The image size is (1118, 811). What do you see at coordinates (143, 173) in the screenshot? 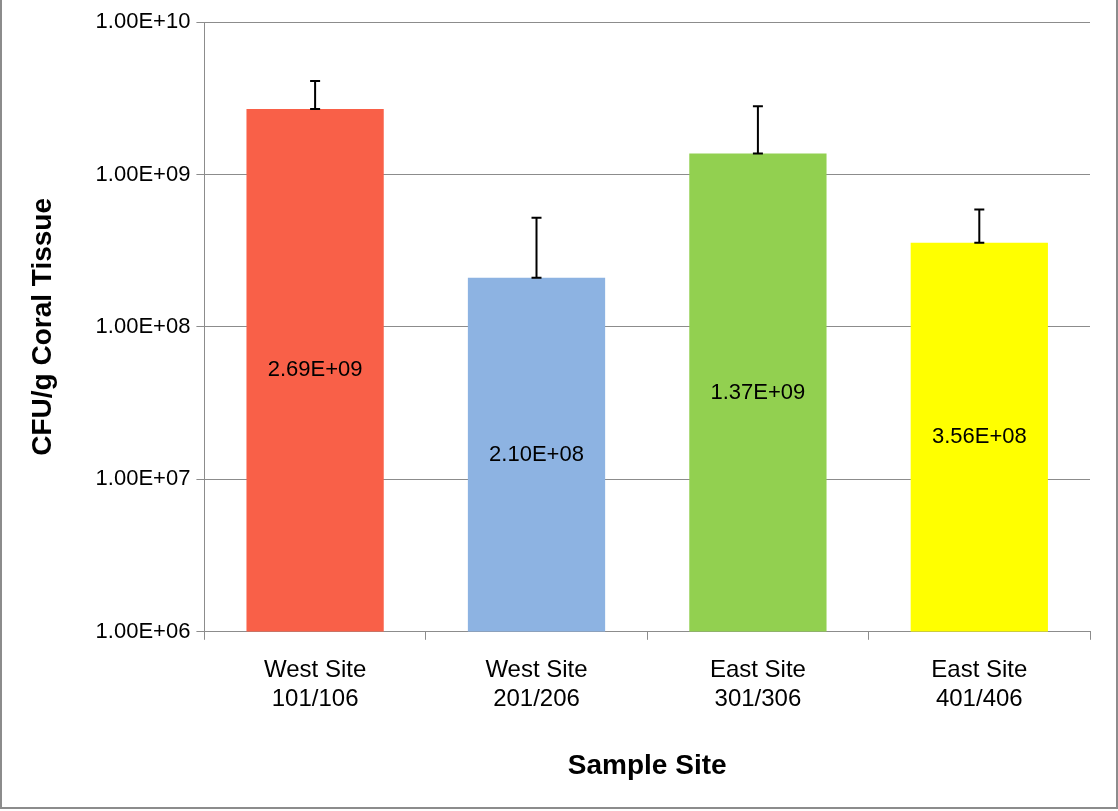
I see `y-tick-label: 1.00E+09` at bounding box center [143, 173].